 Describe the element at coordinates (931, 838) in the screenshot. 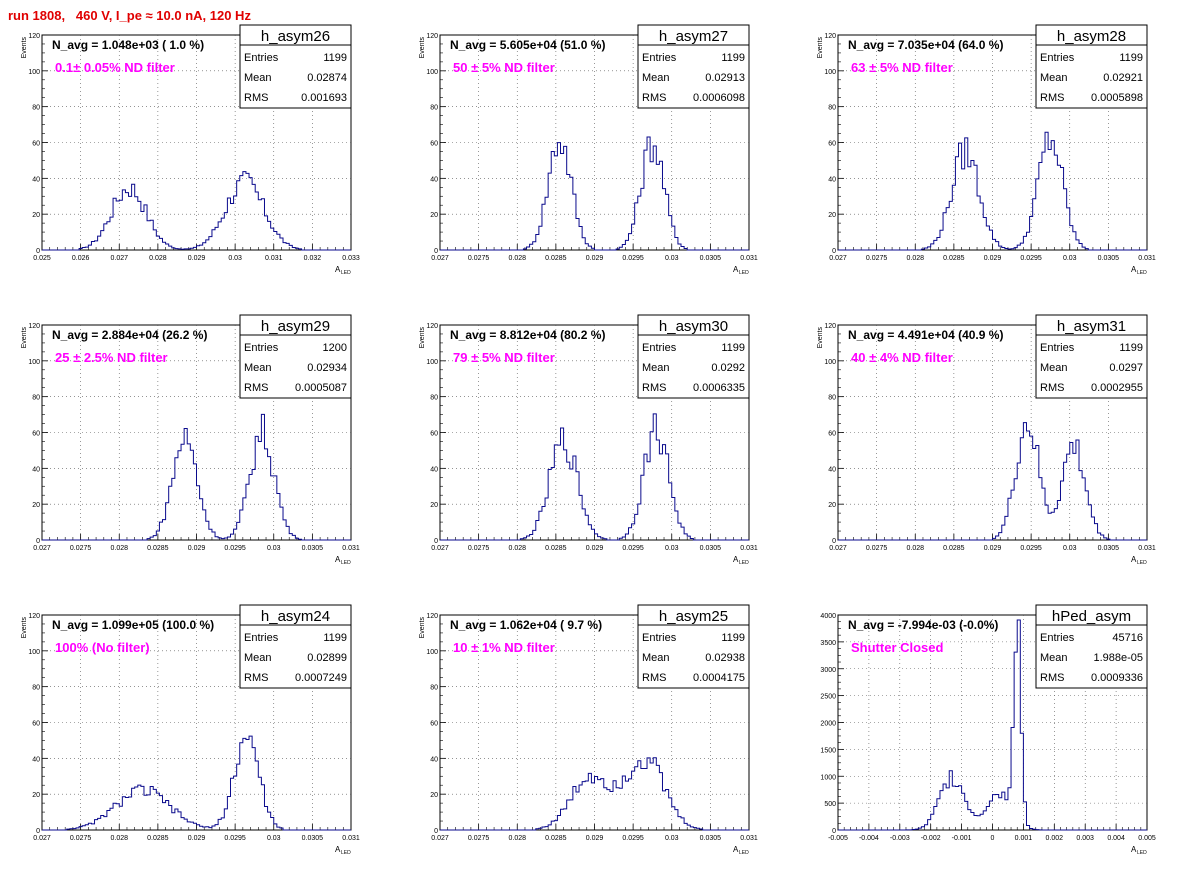

I see `x-tick-label: -0.002` at that location.